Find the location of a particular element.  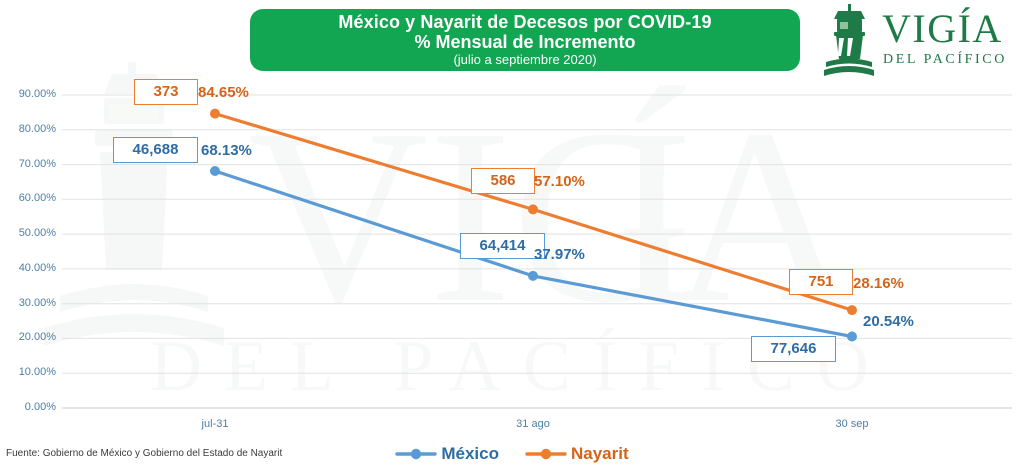

data-label-mexico-value: 77,646 is located at coordinates (793, 349).